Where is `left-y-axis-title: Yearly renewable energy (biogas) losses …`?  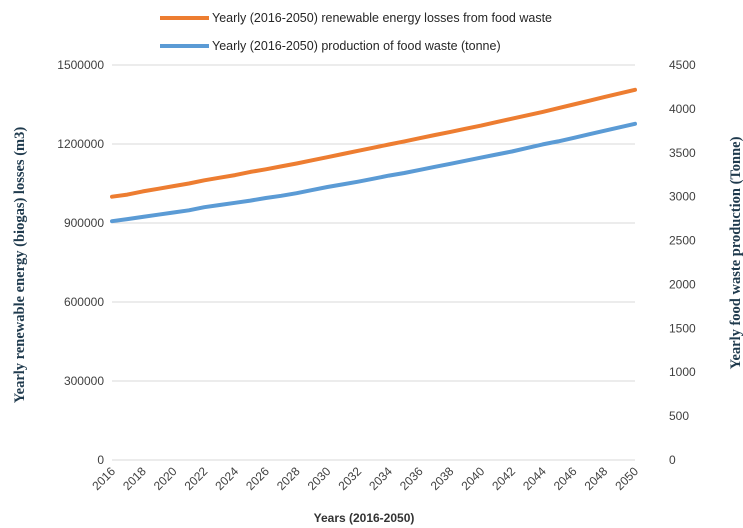 left-y-axis-title: Yearly renewable energy (biogas) losses … is located at coordinates (20, 265).